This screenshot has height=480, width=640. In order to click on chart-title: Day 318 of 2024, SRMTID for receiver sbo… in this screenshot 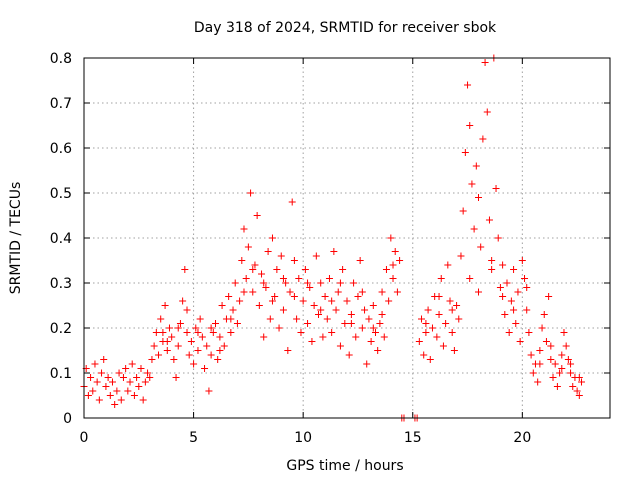, I will do `click(345, 28)`.